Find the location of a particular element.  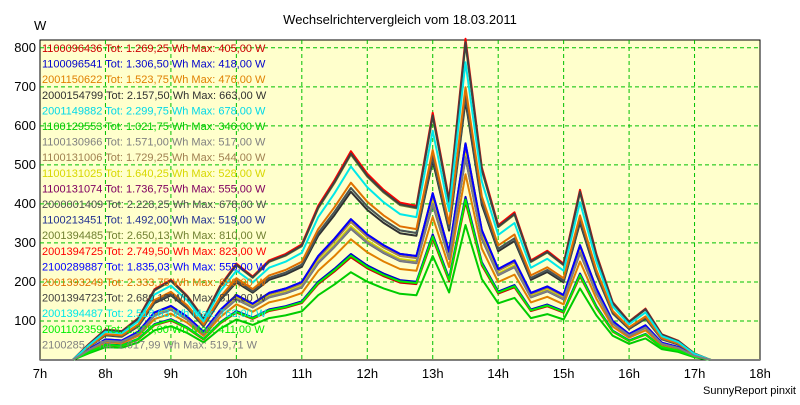

x-tick-label-5: 12h is located at coordinates (367, 373).